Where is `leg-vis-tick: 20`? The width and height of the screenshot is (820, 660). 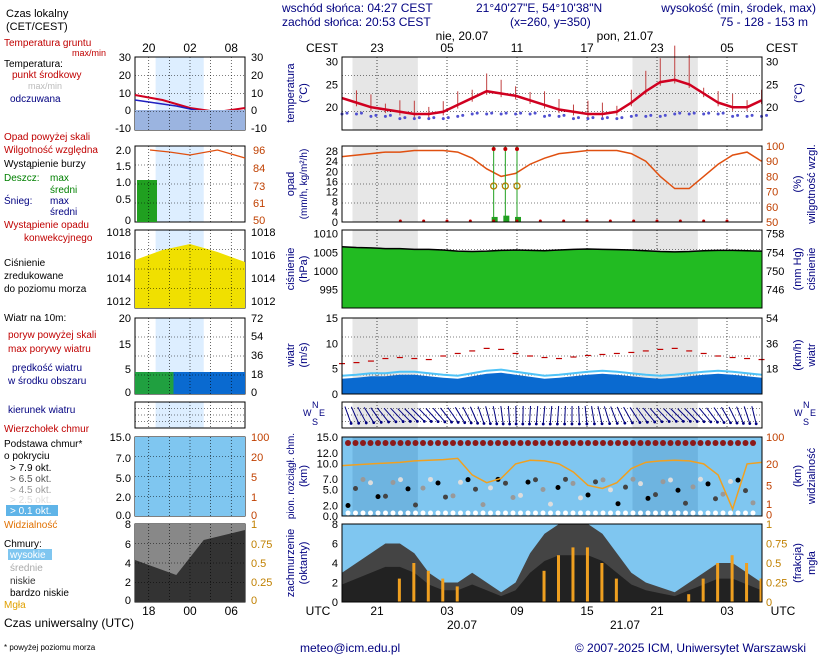 leg-vis-tick: 20 is located at coordinates (257, 458).